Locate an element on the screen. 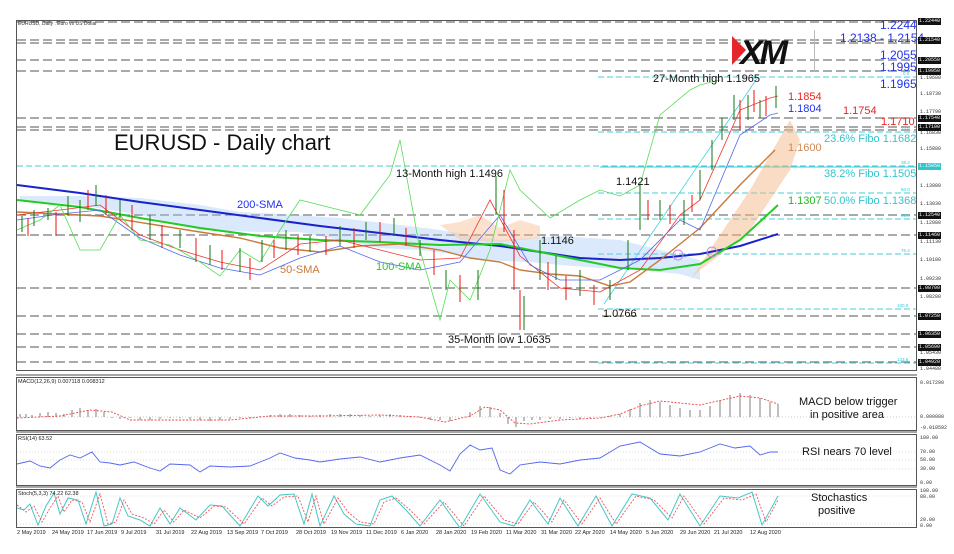  x-tick: 5 Jun 2020 is located at coordinates (660, 533).